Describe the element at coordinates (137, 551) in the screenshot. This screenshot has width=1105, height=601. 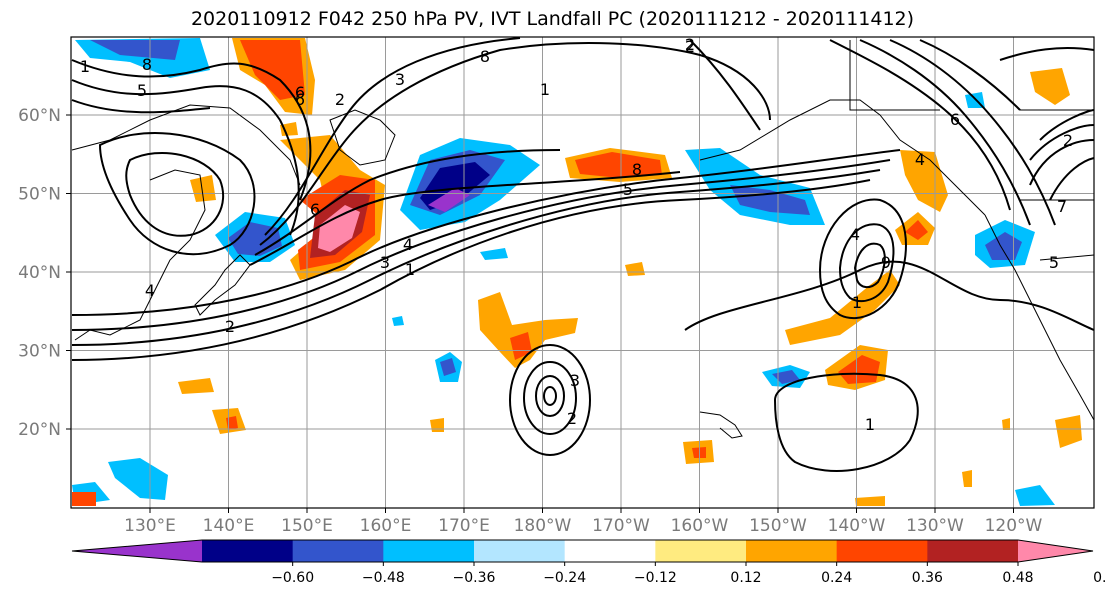
I see `colorbar-extend-min` at that location.